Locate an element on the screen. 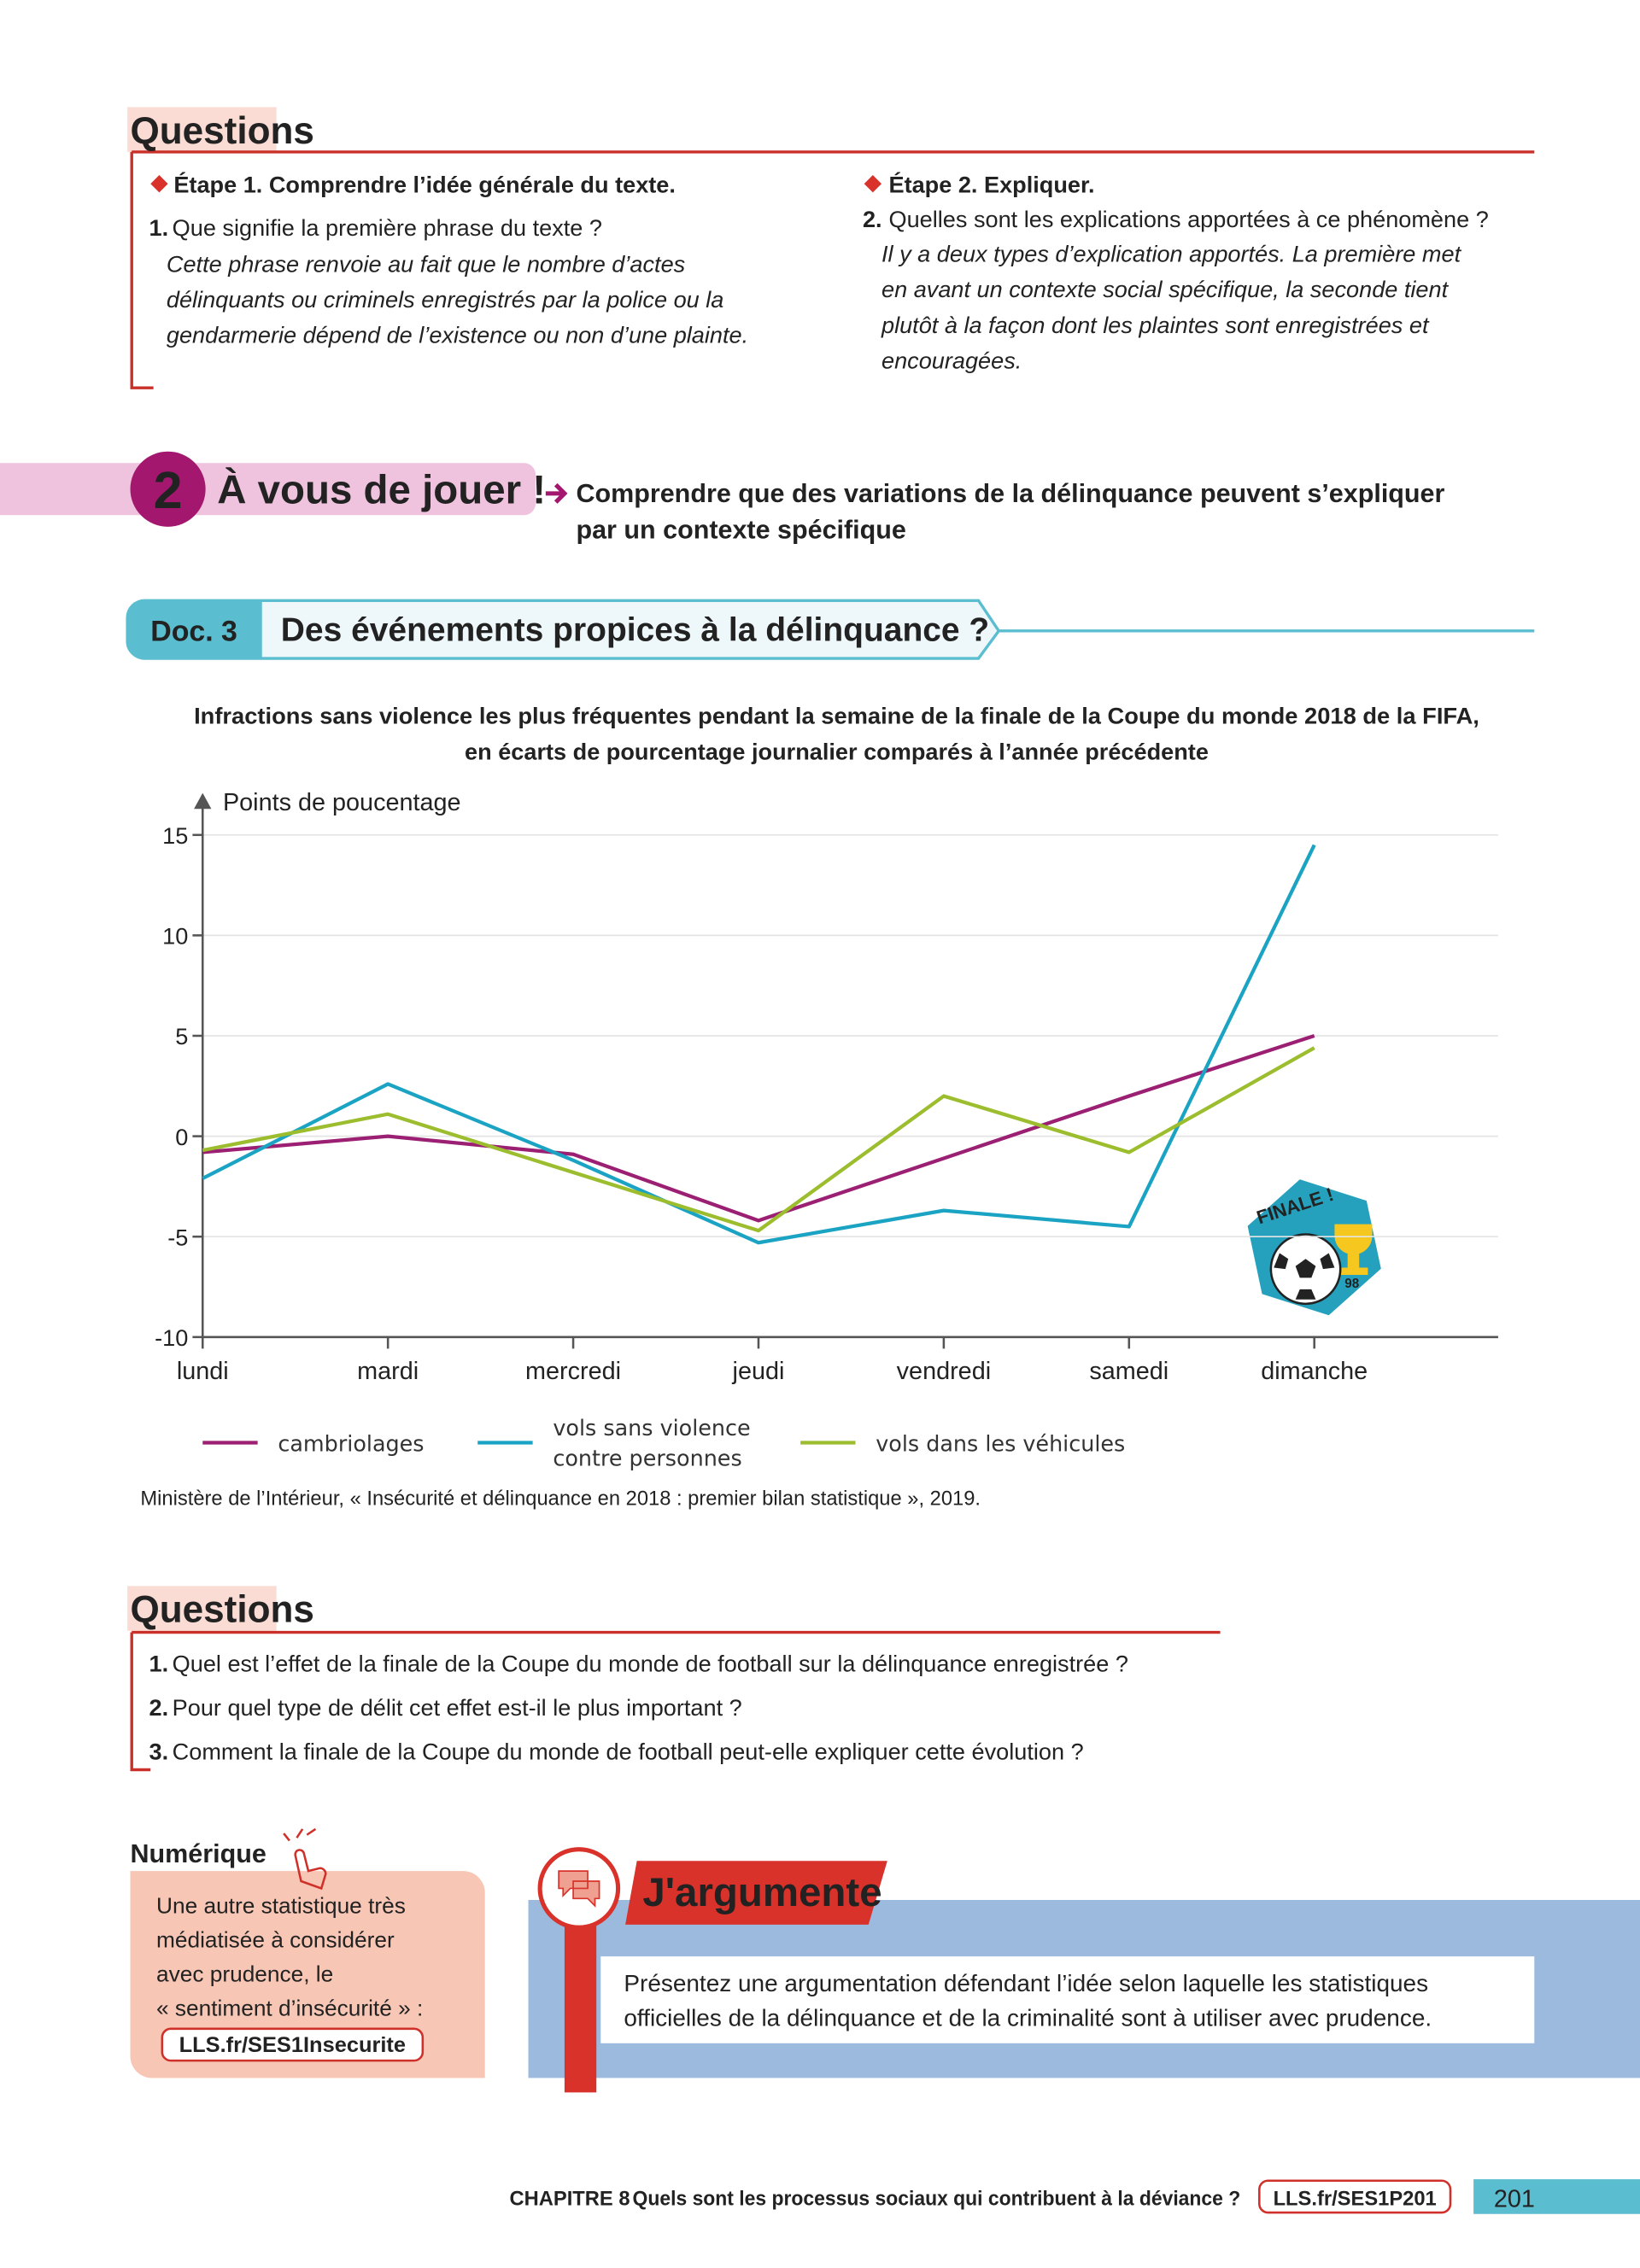 This screenshot has height=2268, width=1640. numerique-text: avec prudence, le is located at coordinates (244, 1974).